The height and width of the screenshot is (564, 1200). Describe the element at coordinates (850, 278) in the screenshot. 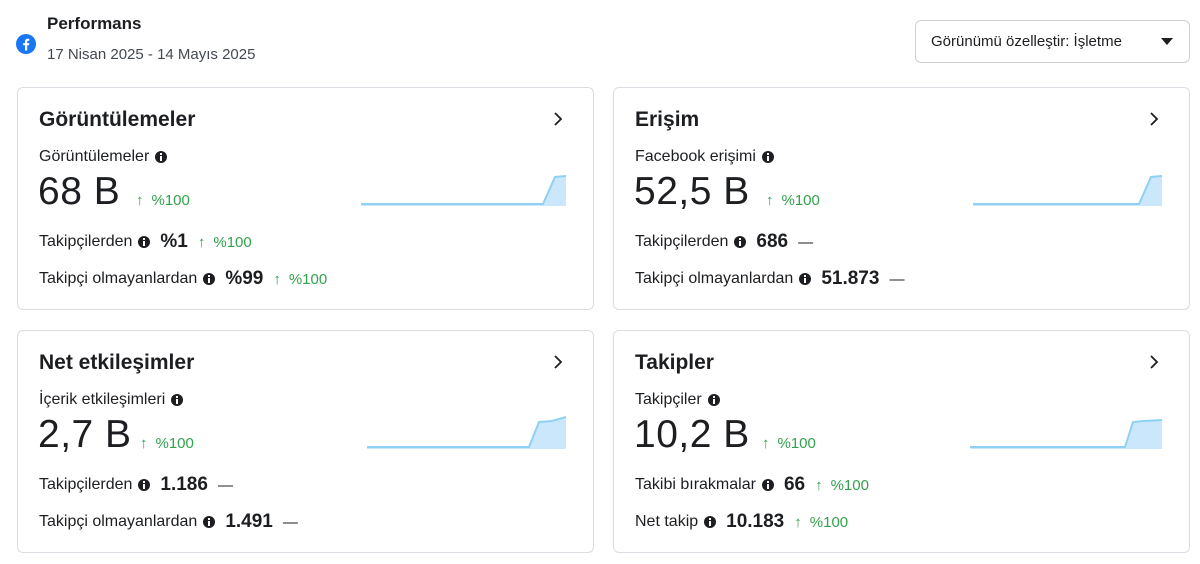

I see `sub-metric-value: 51.873` at that location.